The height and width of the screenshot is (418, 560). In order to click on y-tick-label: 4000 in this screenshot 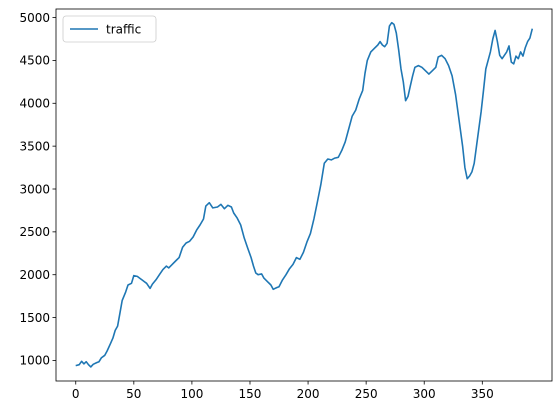, I will do `click(34, 104)`.